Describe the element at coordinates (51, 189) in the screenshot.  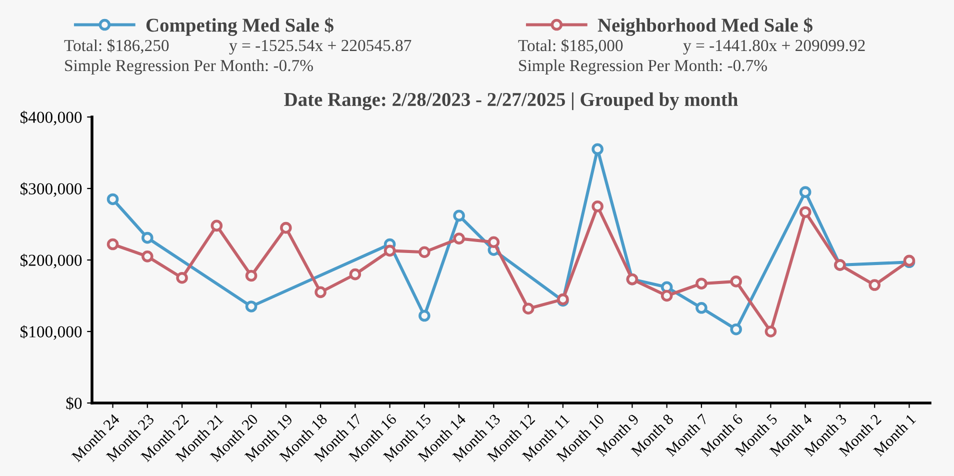
I see `y-tick-label: $300,000` at that location.